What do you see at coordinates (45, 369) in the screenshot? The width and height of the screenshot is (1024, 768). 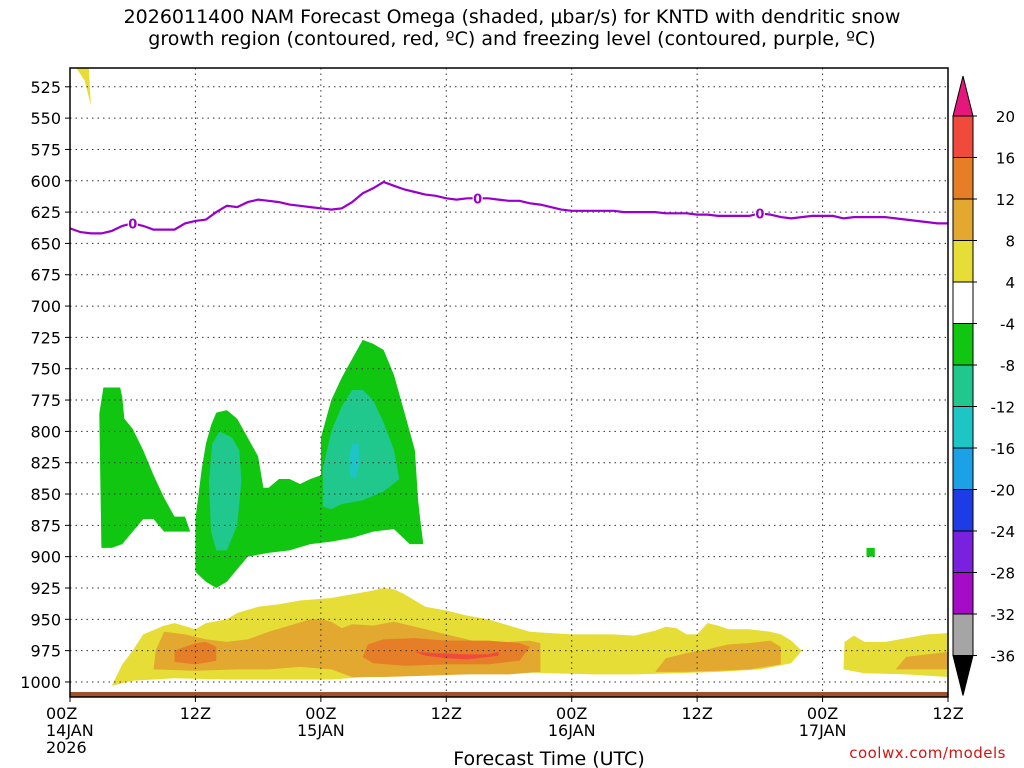 I see `y-tick-label-750: 750` at bounding box center [45, 369].